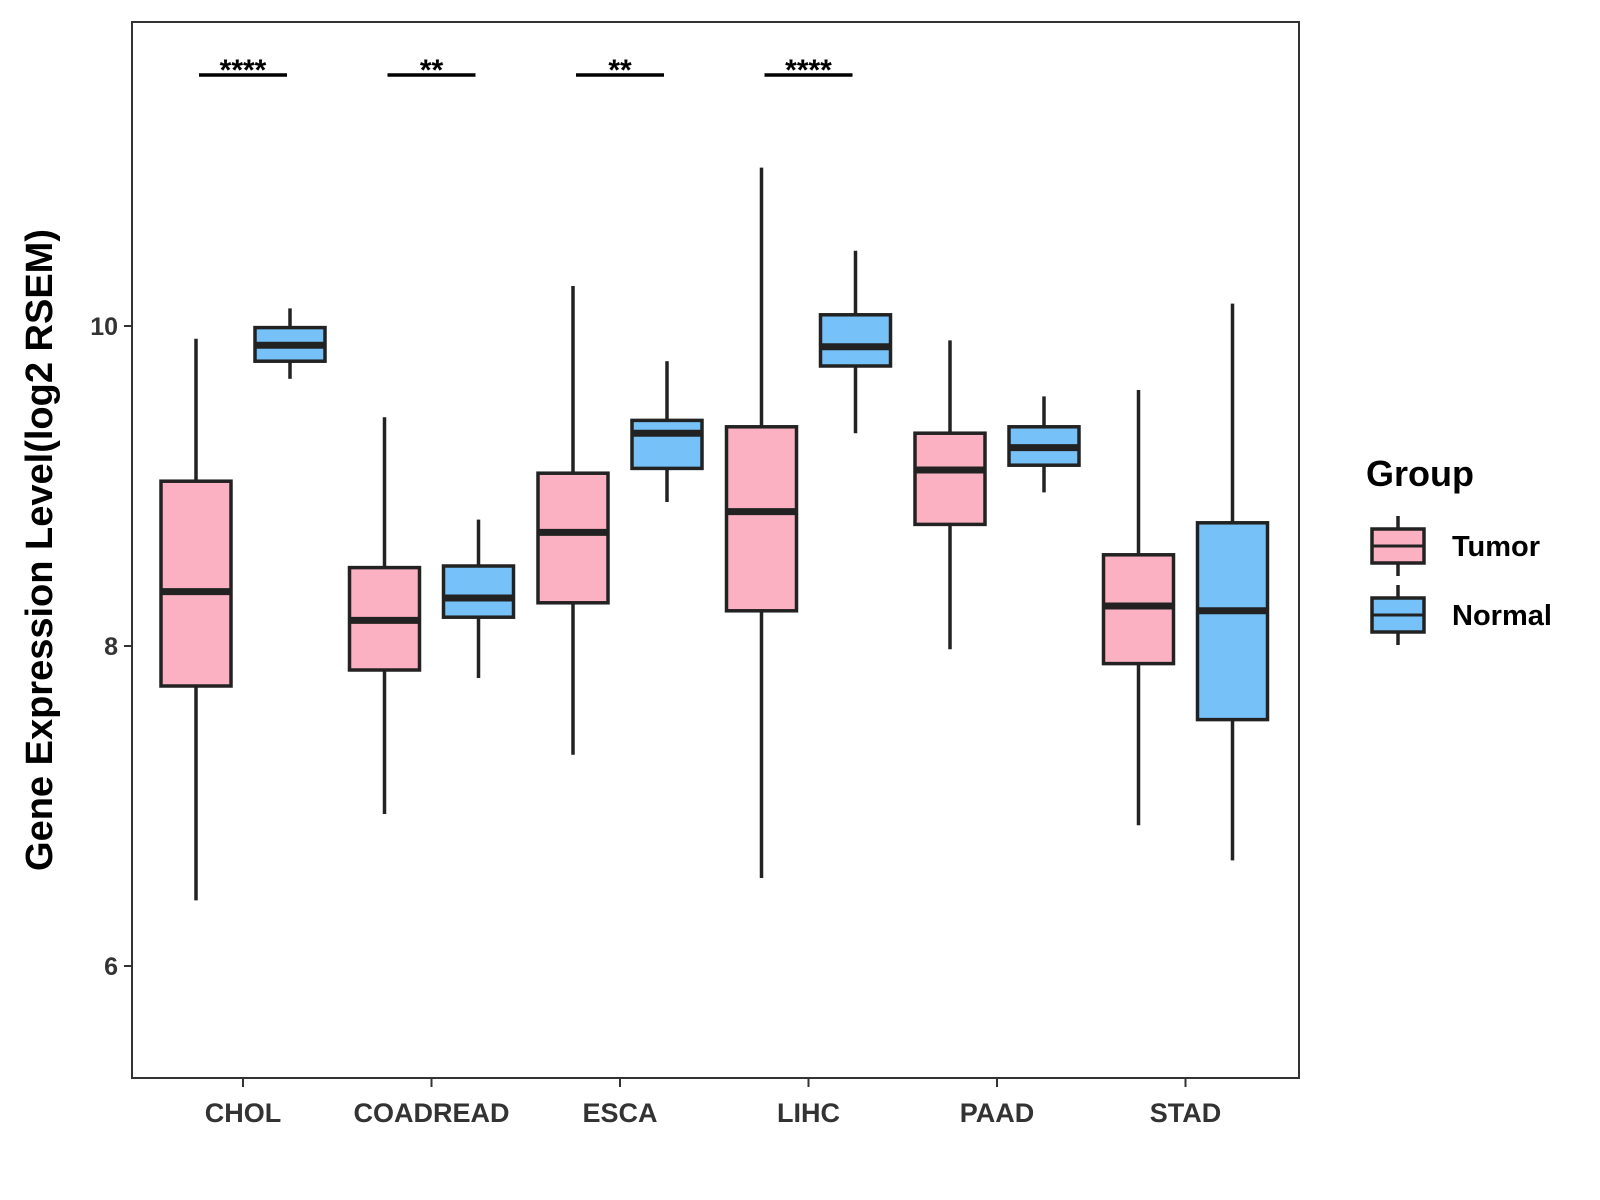 This screenshot has height=1200, width=1600. What do you see at coordinates (713, 1103) in the screenshot?
I see `x-axis: CHOL COADREAD ESCA LIHC PAAD STAD` at bounding box center [713, 1103].